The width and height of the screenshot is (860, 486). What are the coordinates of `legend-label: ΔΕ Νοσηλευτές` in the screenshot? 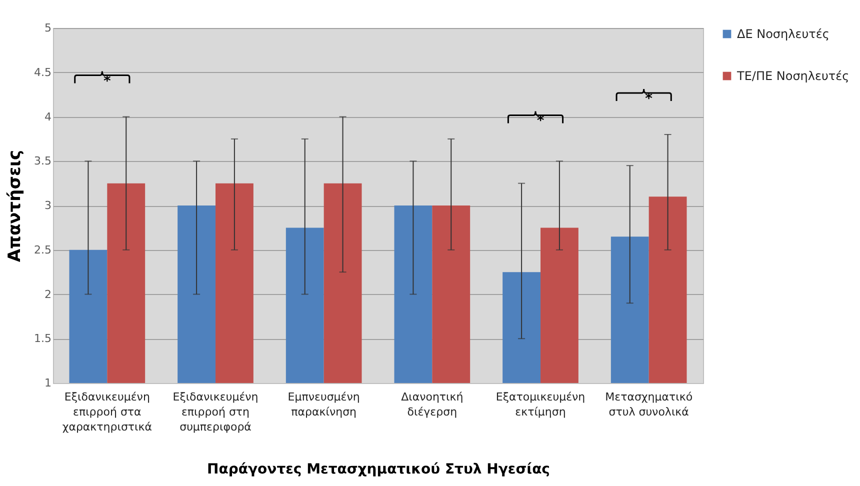 It's located at (783, 34).